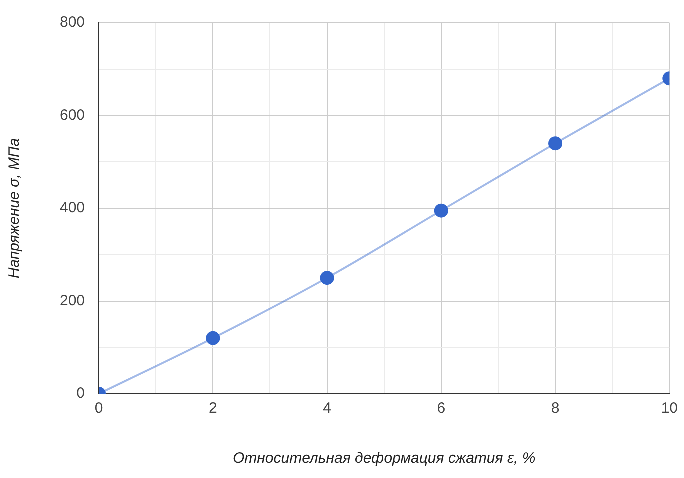  What do you see at coordinates (81, 393) in the screenshot?
I see `y-tick-label: 0` at bounding box center [81, 393].